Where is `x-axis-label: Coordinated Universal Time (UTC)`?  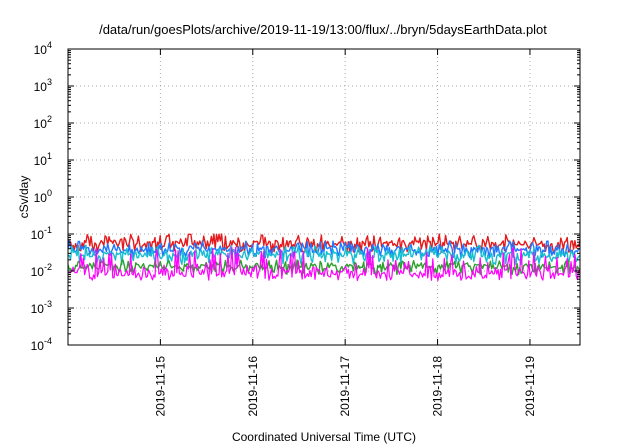 x-axis-label: Coordinated Universal Time (UTC) is located at coordinates (324, 437).